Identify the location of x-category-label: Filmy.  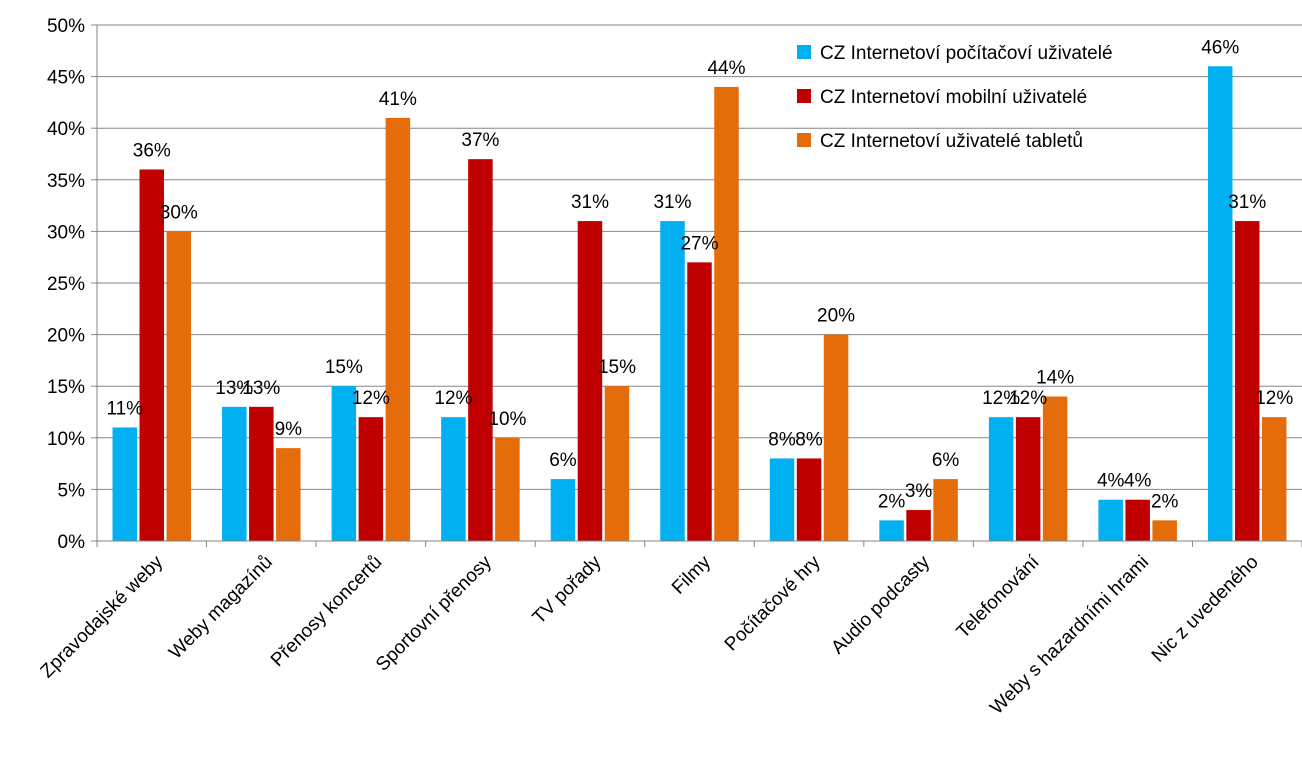
(691, 574).